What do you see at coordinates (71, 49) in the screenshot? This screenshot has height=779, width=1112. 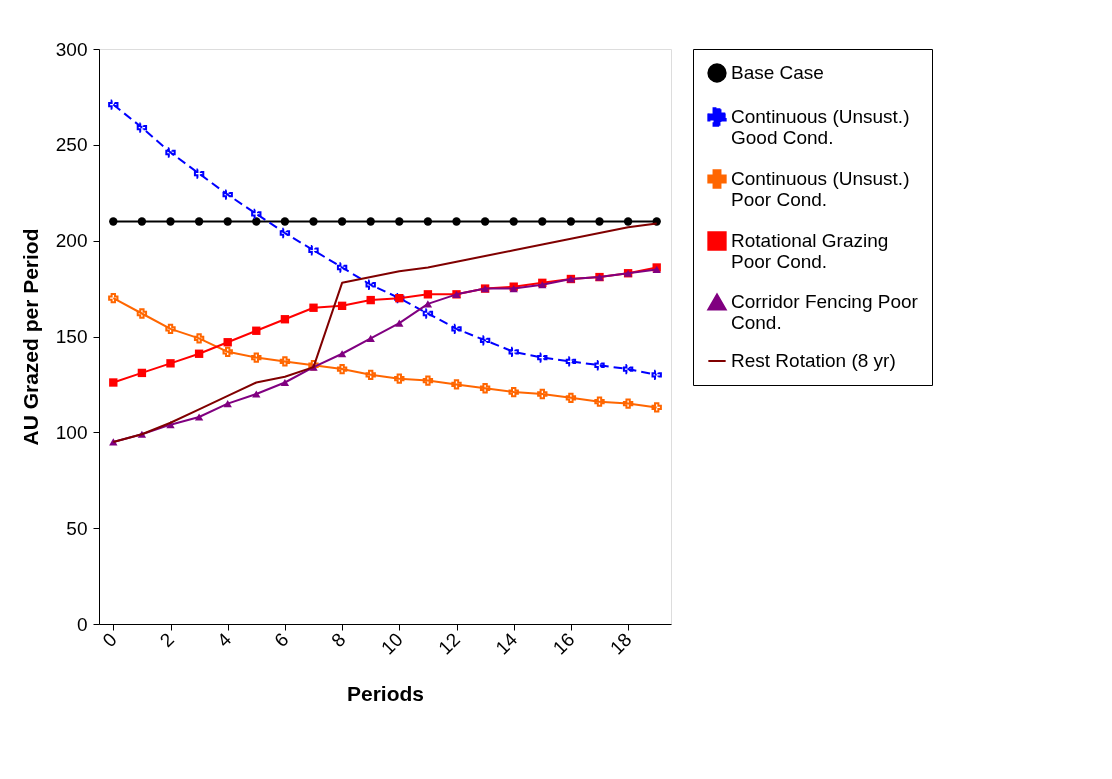 I see `y-tick-label: 300` at bounding box center [71, 49].